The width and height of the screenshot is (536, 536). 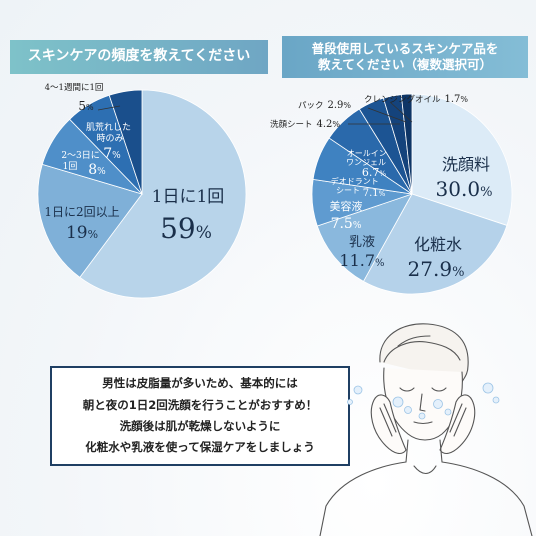 What do you see at coordinates (200, 404) in the screenshot?
I see `advice-line-2: 朝と夜の1日2回洗顔を行うことがおすすめ！` at bounding box center [200, 404].